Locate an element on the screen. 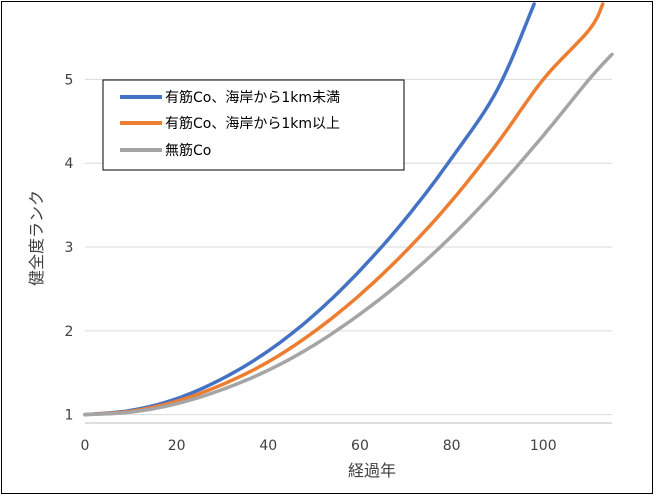 Image resolution: width=656 pixels, height=499 pixels. x-tick-label: 40 is located at coordinates (268, 446).